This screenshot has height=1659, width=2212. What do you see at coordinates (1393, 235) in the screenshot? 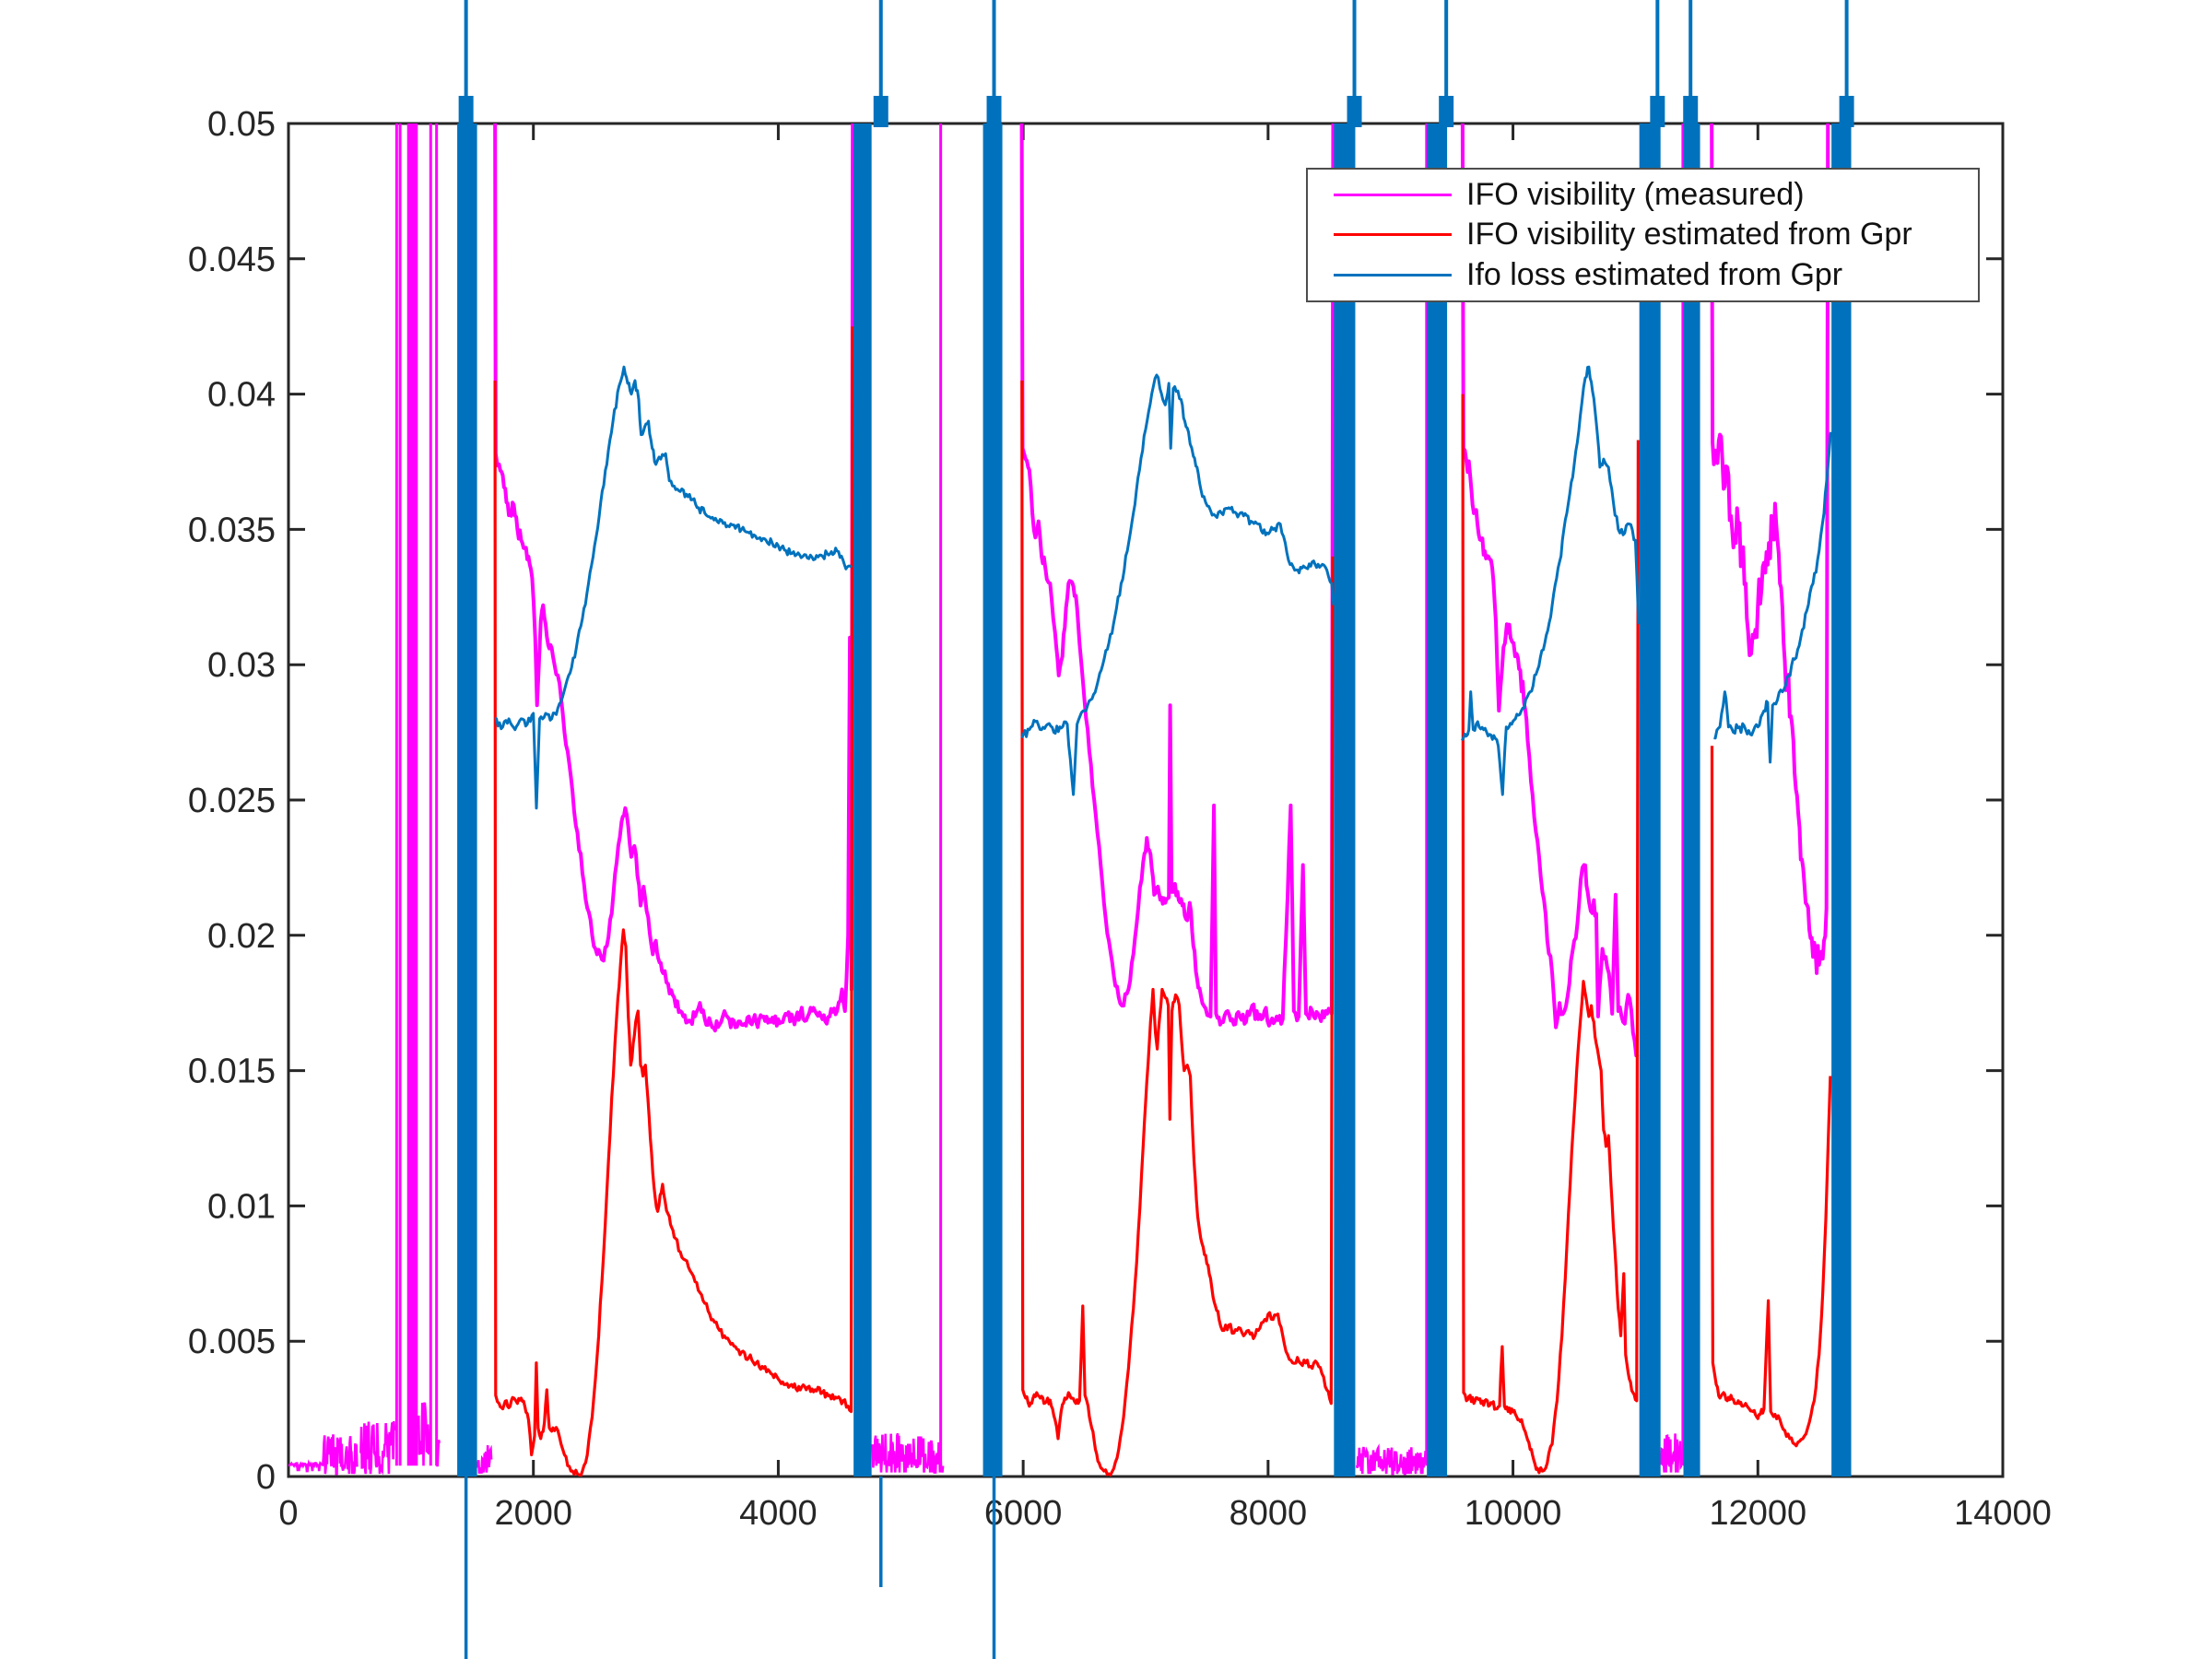
I see `legend-line-red` at bounding box center [1393, 235].